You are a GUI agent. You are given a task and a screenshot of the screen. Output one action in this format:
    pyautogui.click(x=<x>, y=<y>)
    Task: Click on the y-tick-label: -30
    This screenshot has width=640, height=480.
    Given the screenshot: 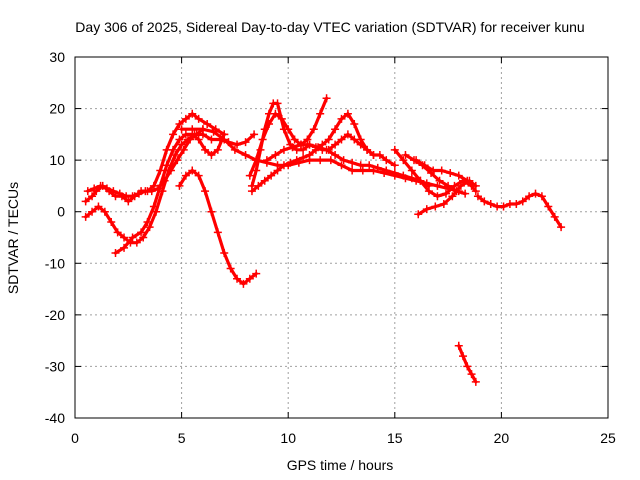 What is the action you would take?
    pyautogui.click(x=55, y=366)
    